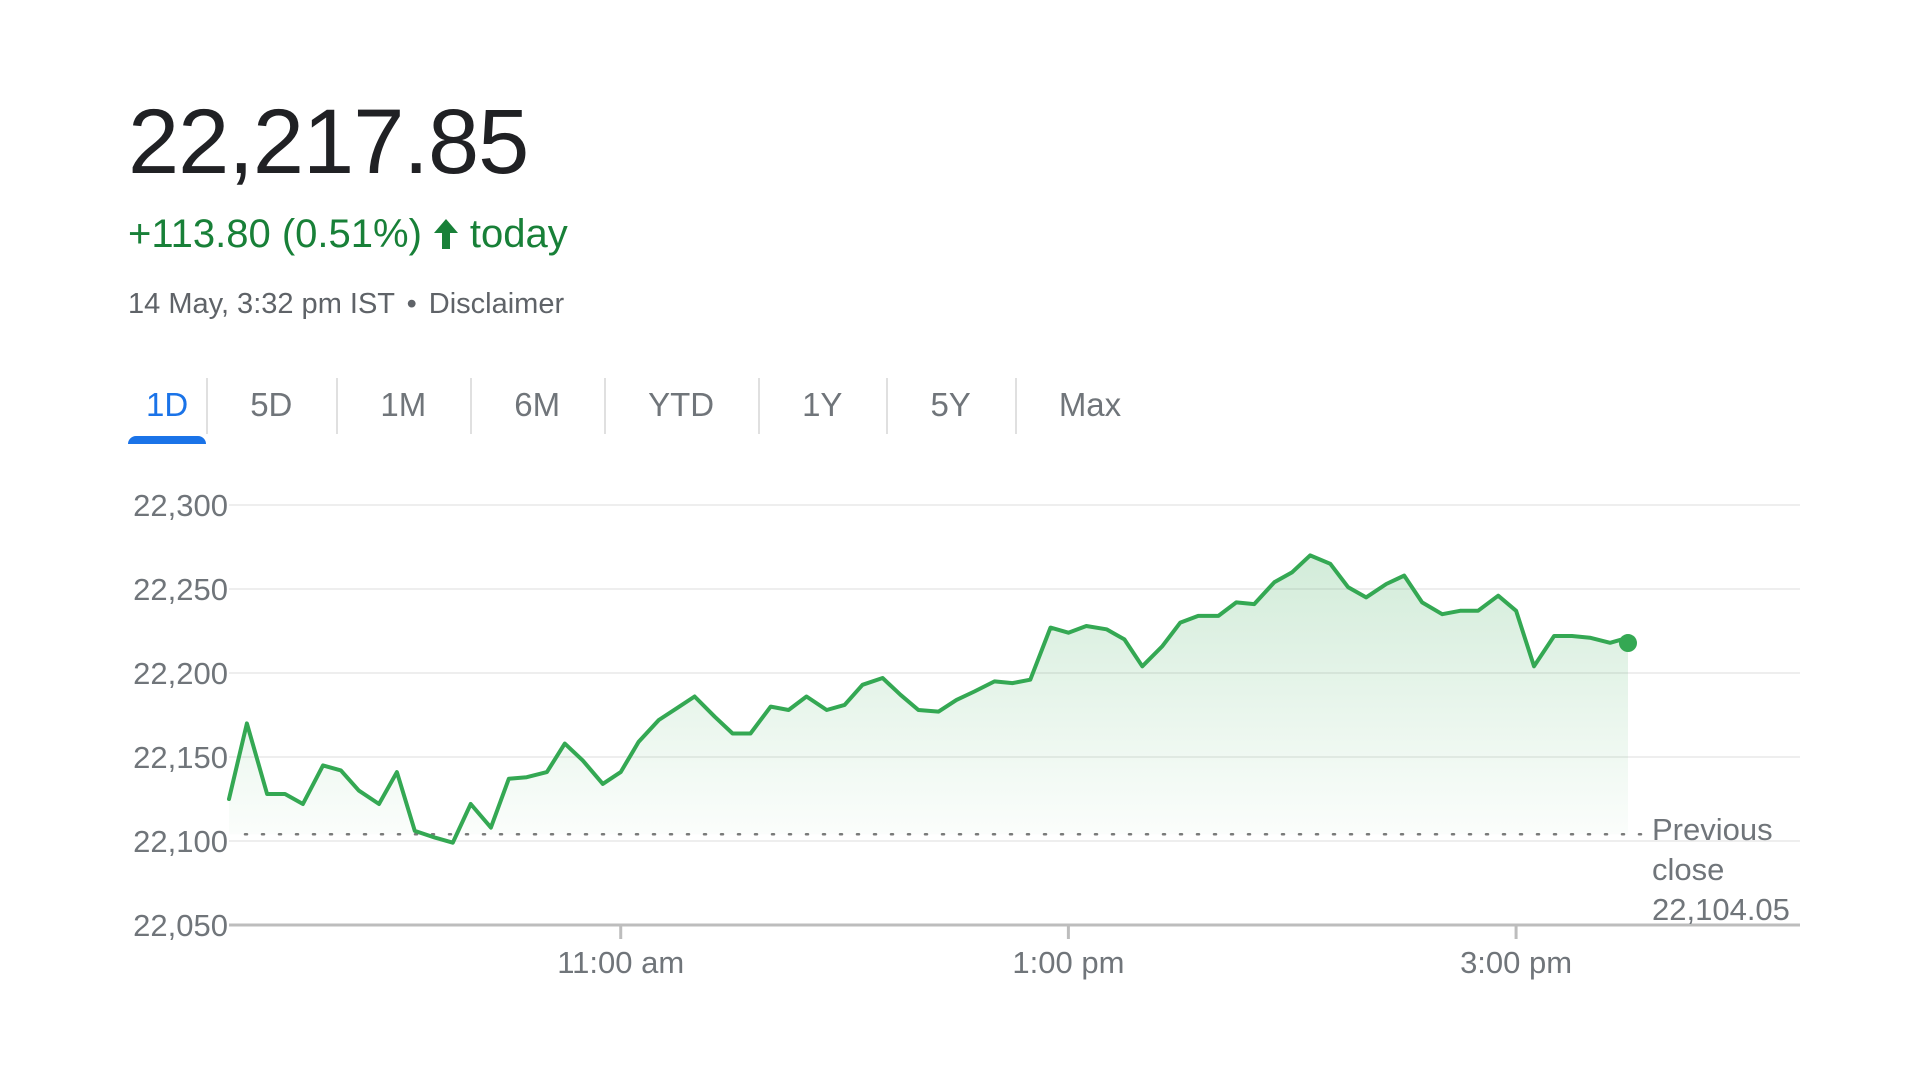 The image size is (1920, 1080). I want to click on y-tick-label: 22,250, so click(180, 589).